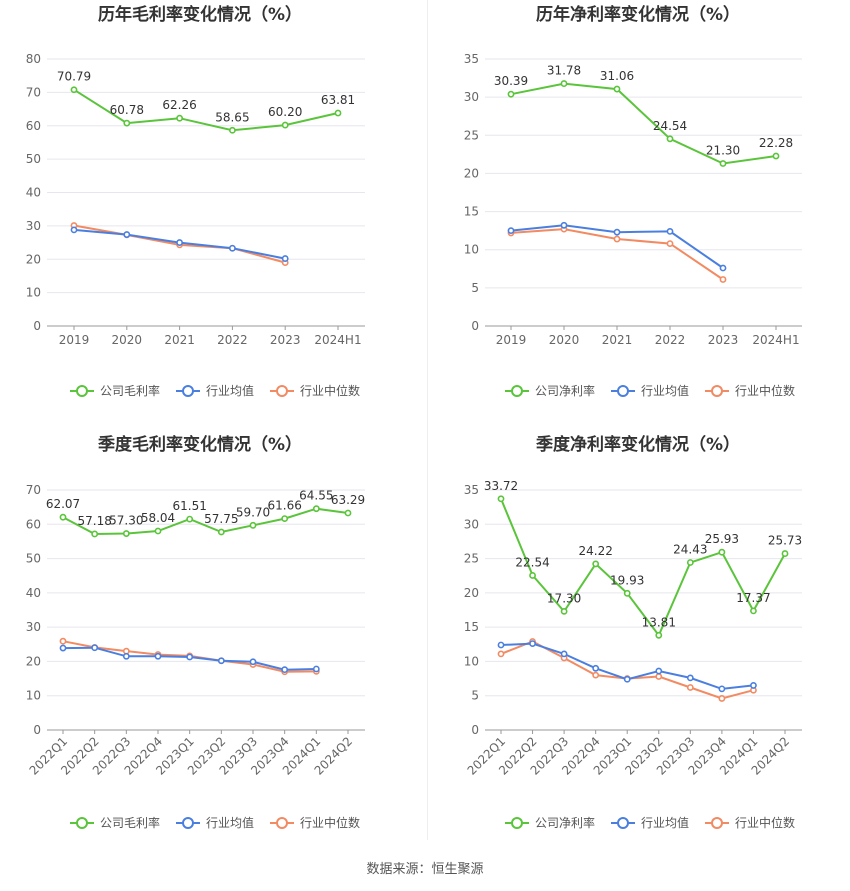  I want to click on data-label: 63.29, so click(348, 500).